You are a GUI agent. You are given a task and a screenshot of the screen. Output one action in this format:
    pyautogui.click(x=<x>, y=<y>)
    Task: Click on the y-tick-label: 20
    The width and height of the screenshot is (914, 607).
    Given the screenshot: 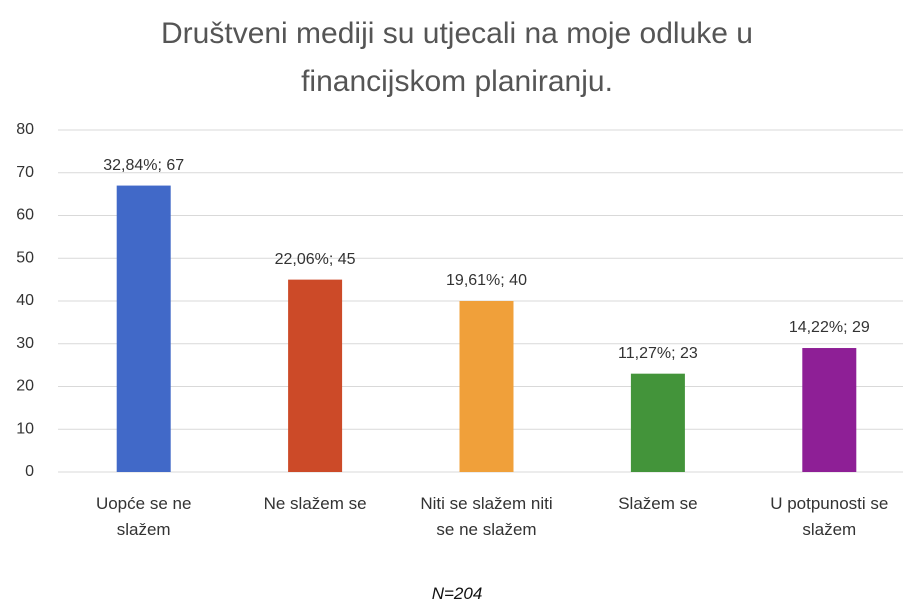 What is the action you would take?
    pyautogui.click(x=25, y=386)
    